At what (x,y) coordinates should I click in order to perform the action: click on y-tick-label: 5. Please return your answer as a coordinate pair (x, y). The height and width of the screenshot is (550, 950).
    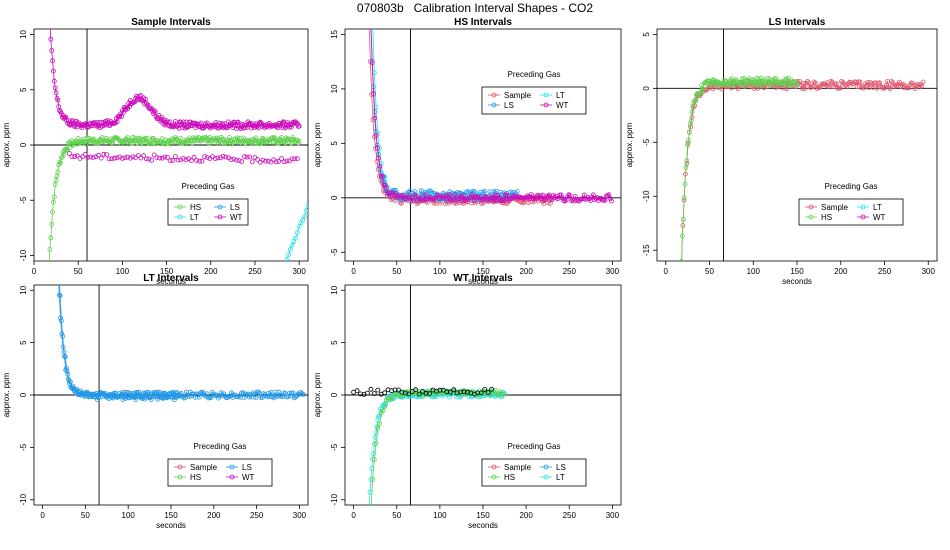
    Looking at the image, I should click on (646, 34).